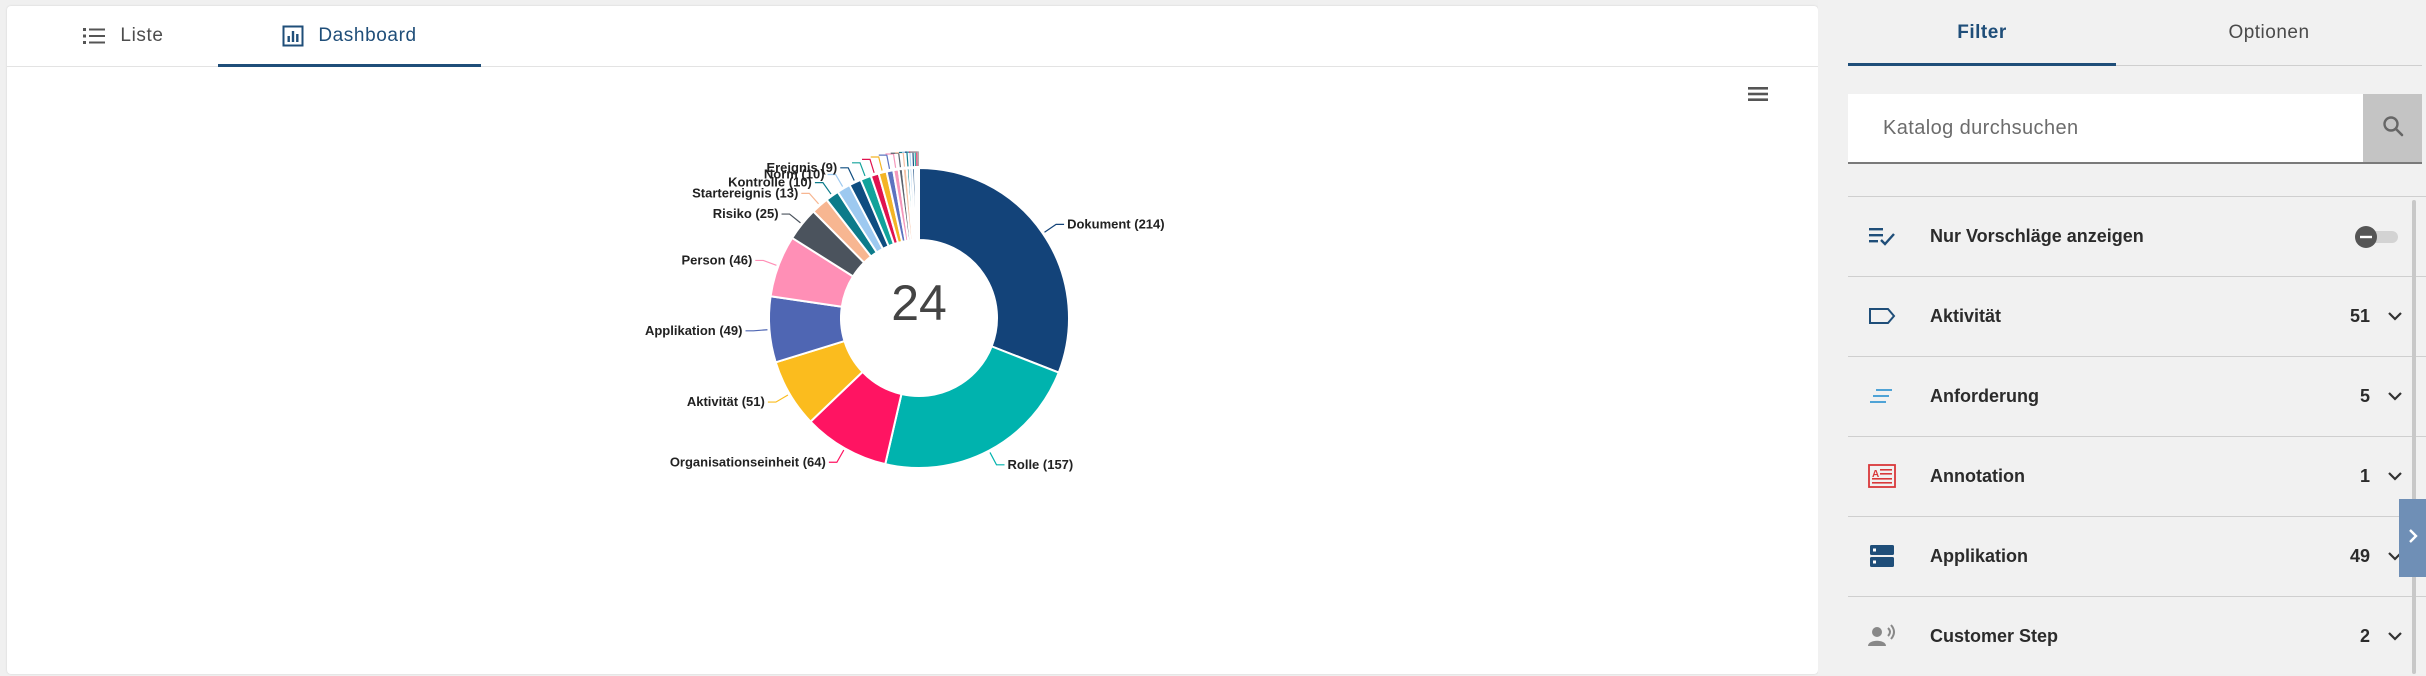  What do you see at coordinates (293, 36) in the screenshot?
I see `dashboard-chart-icon` at bounding box center [293, 36].